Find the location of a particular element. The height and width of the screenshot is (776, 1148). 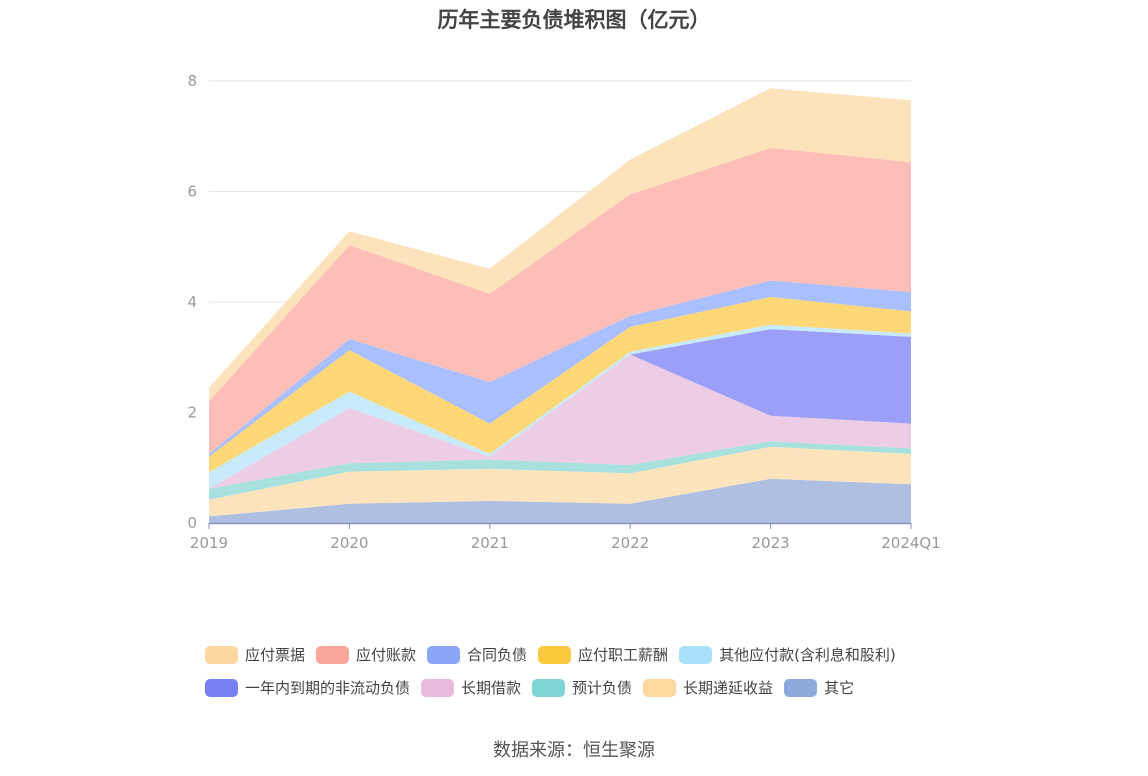

y-tick-label: 0 is located at coordinates (192, 523).